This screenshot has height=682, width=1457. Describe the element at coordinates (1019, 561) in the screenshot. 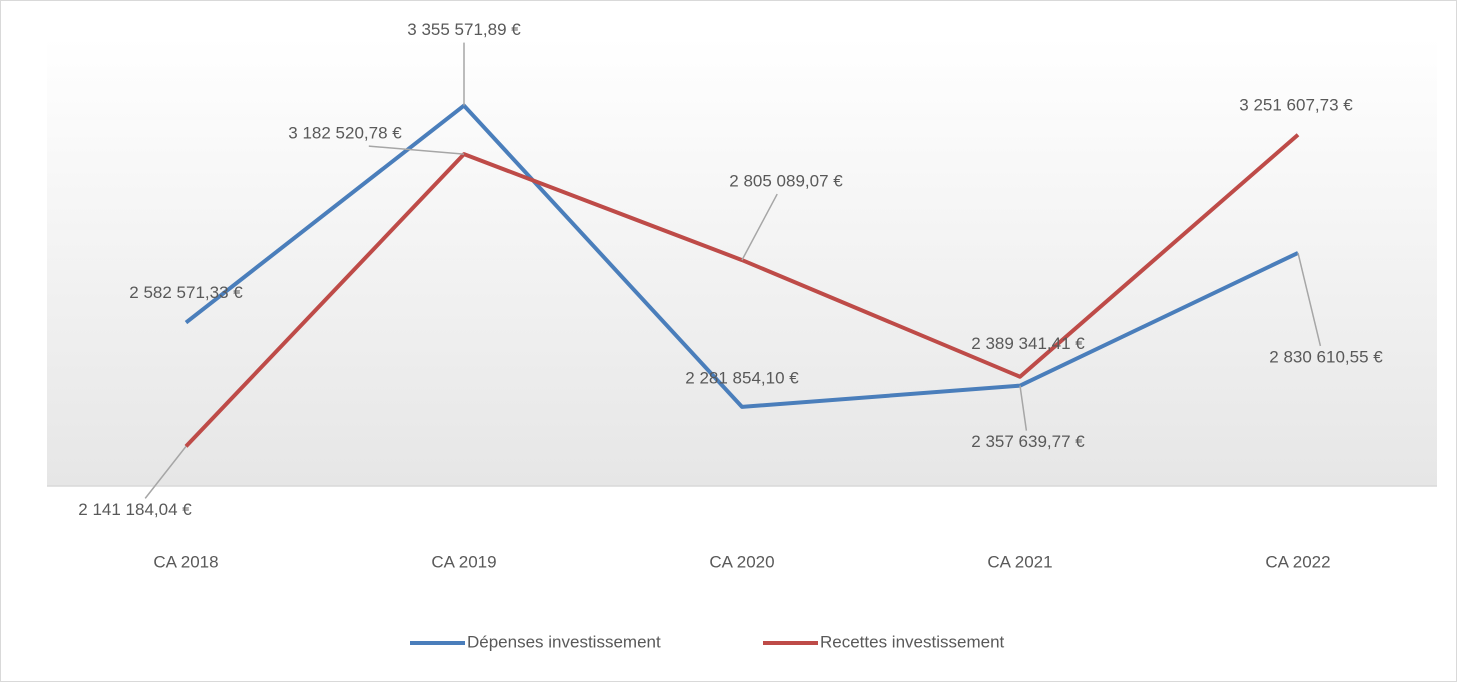

I see `x-tick-label: CA 2021` at that location.